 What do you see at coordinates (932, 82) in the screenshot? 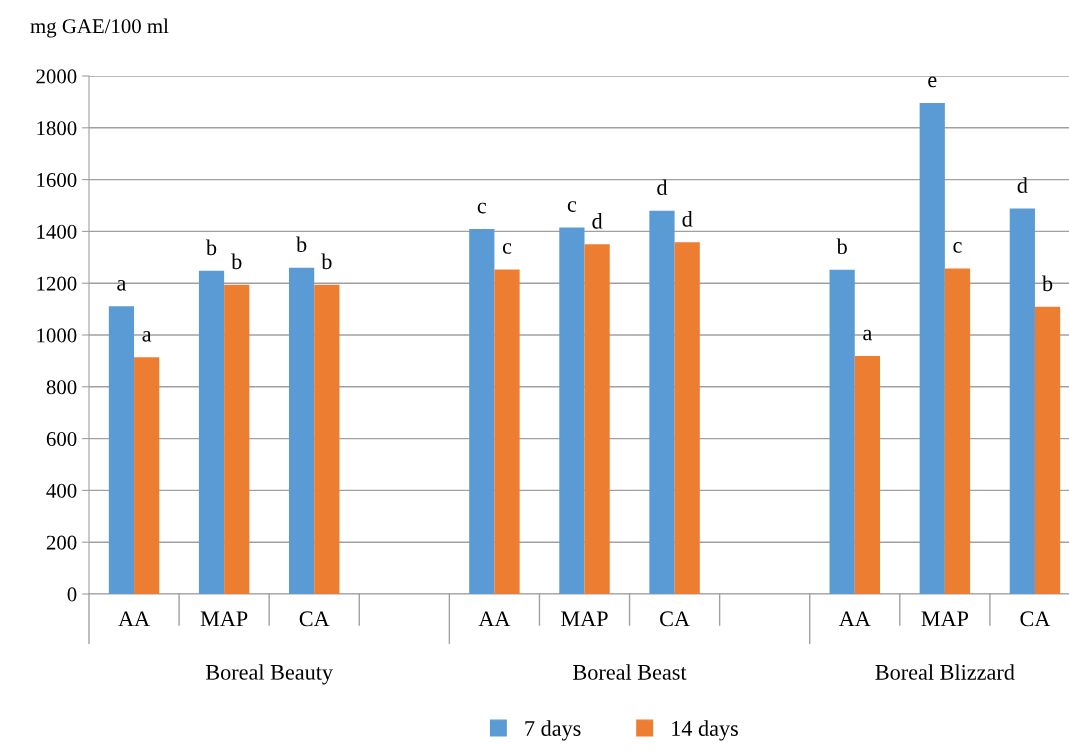
I see `data-label: e` at bounding box center [932, 82].